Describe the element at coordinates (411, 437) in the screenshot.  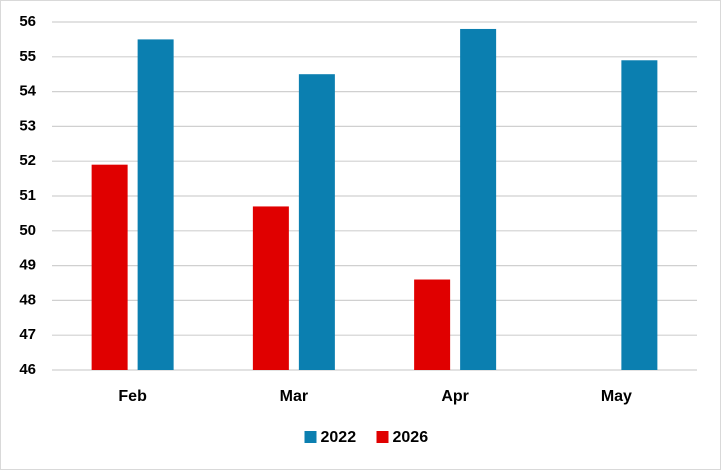
I see `legend-label: 2026` at that location.